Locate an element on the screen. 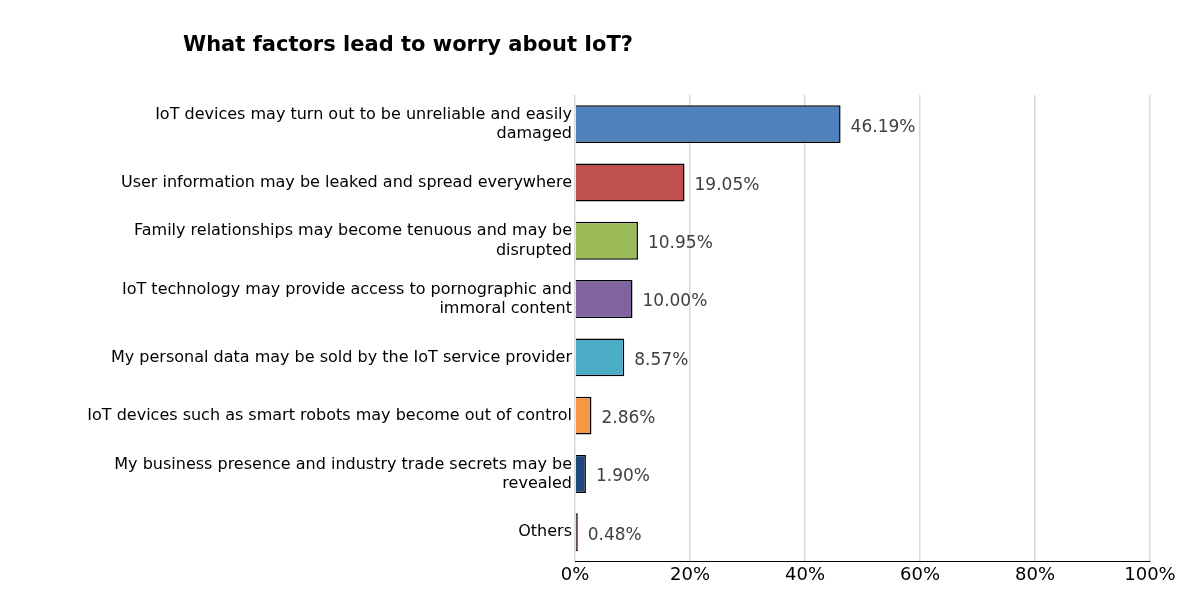 This screenshot has width=1192, height=591. x-tick-label: 40% is located at coordinates (805, 573).